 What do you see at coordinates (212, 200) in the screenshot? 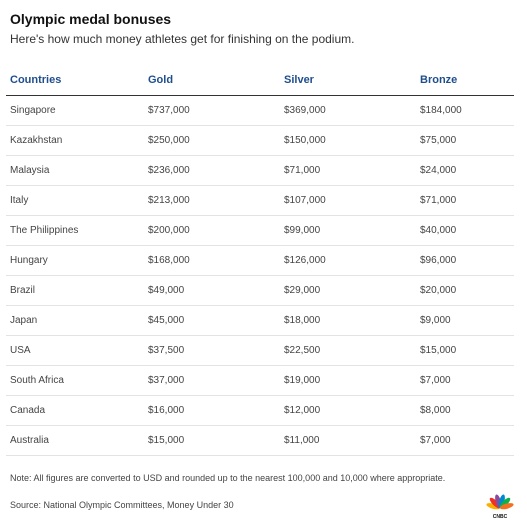
I see `gold-cell: $213,000` at bounding box center [212, 200].